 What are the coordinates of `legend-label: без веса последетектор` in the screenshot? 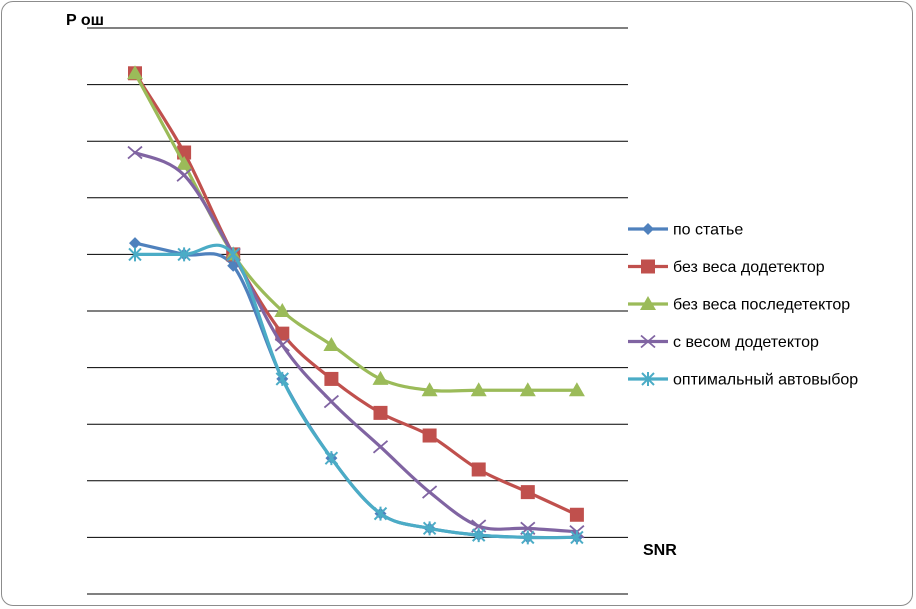 It's located at (761, 305).